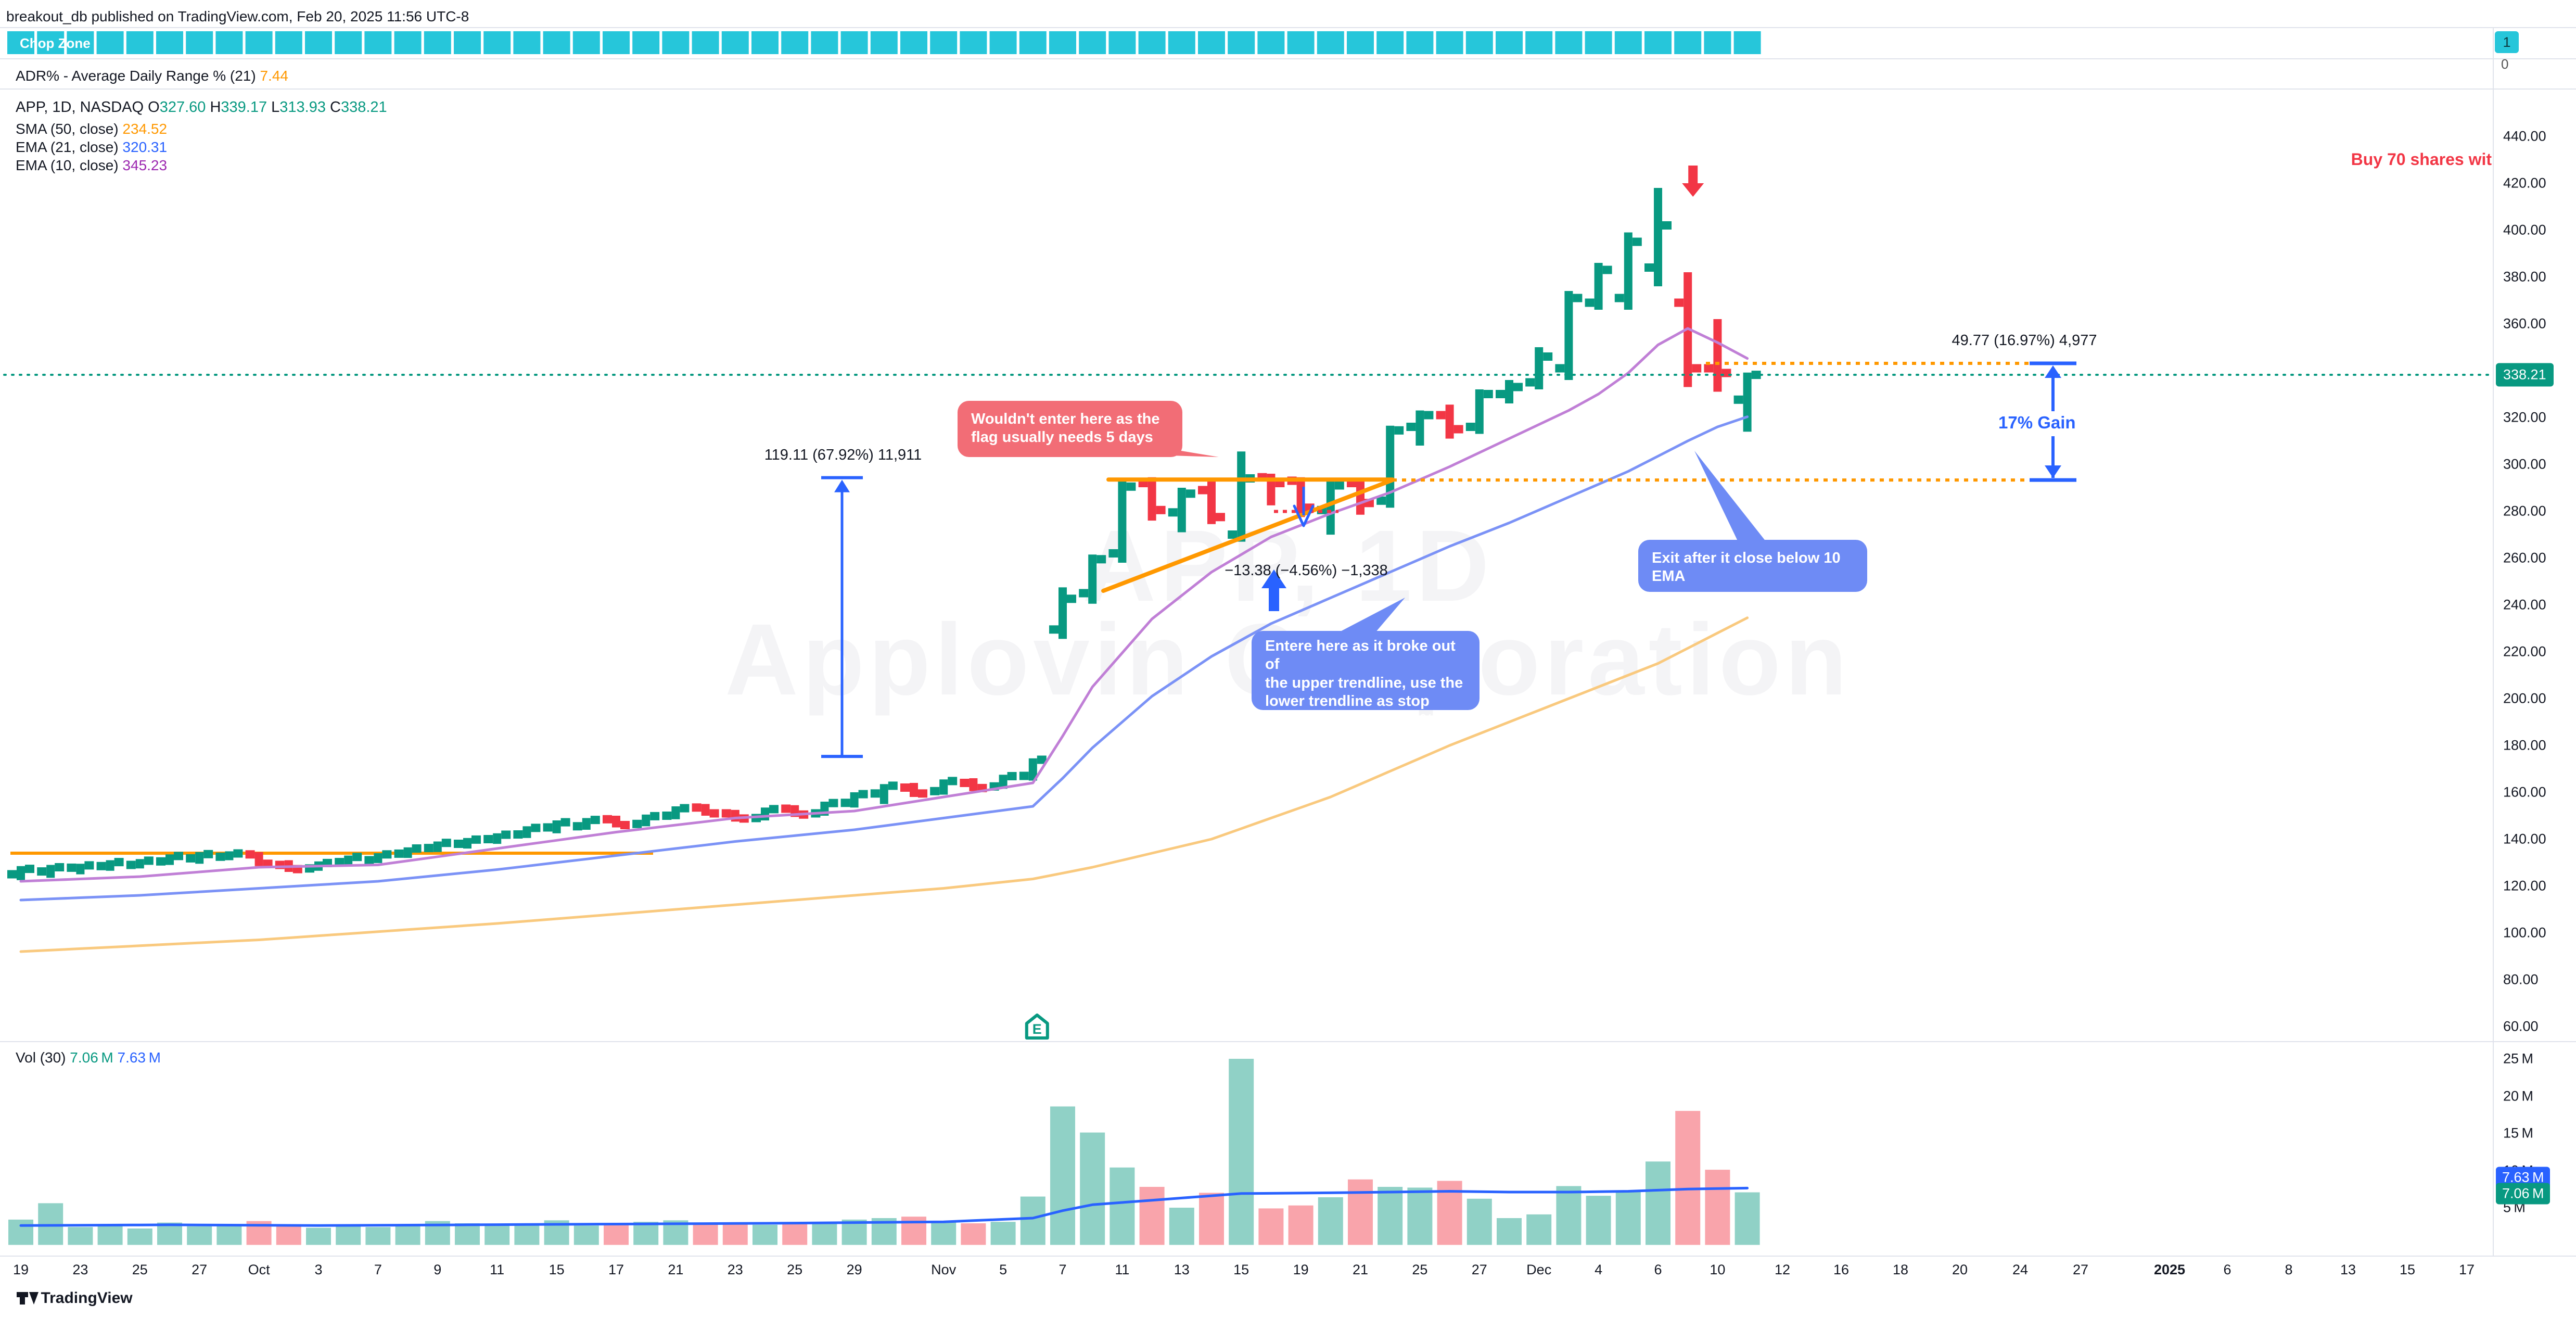  I want to click on volume-legend-part: 7.63 M, so click(137, 1057).